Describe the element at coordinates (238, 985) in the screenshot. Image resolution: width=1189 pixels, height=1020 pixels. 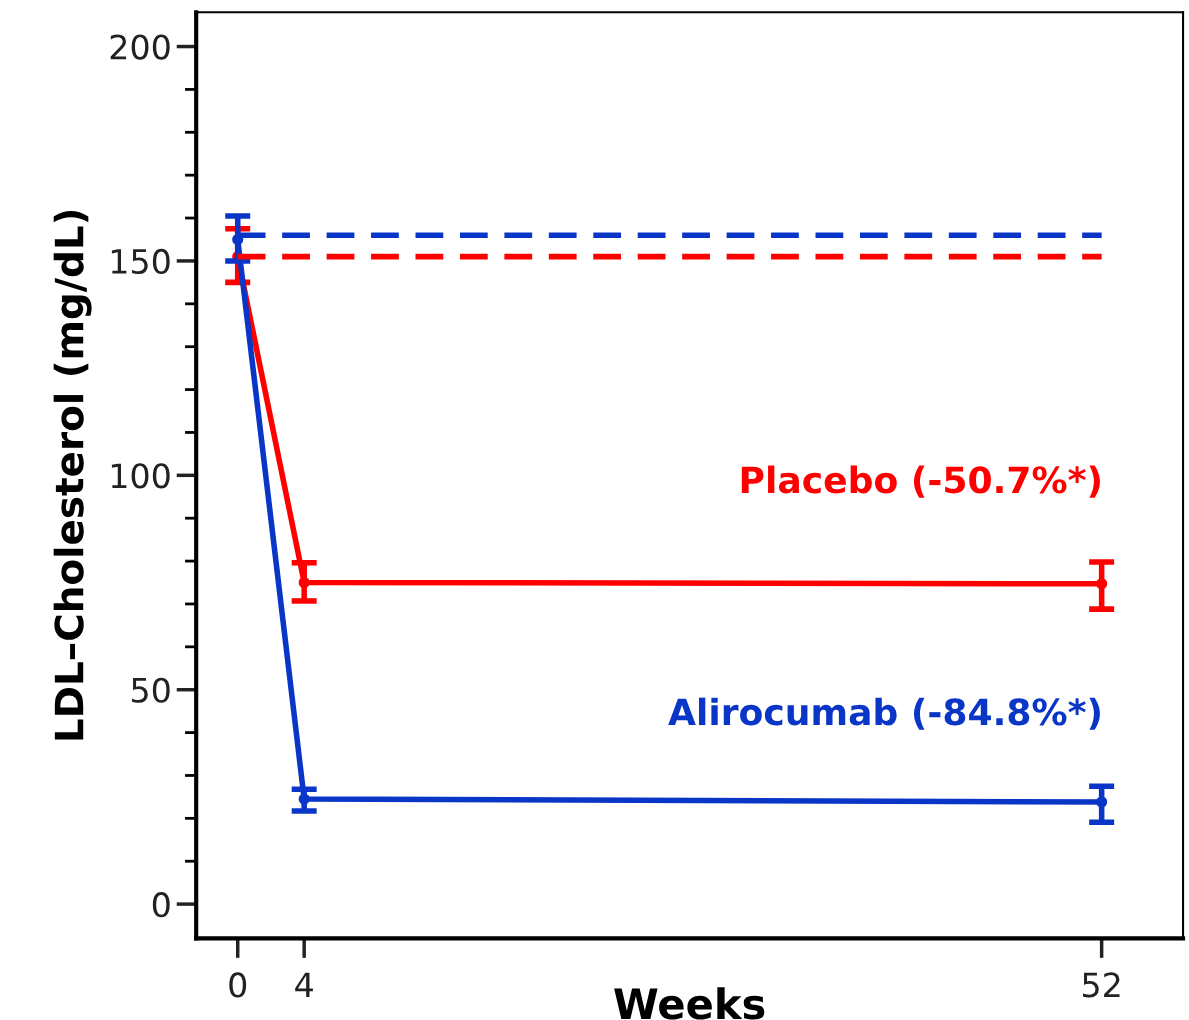
I see `x-tick-label: 0` at that location.